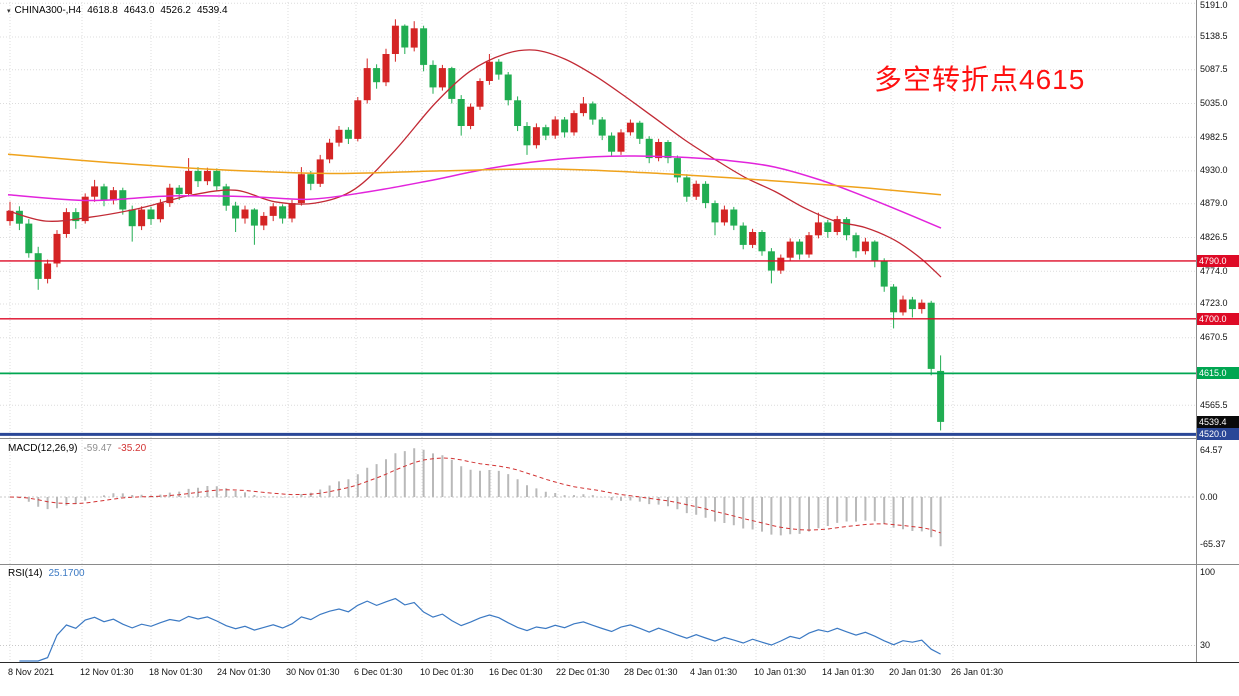 This screenshot has height=696, width=1239. I want to click on macd-tick-label: -65.37, so click(1213, 543).